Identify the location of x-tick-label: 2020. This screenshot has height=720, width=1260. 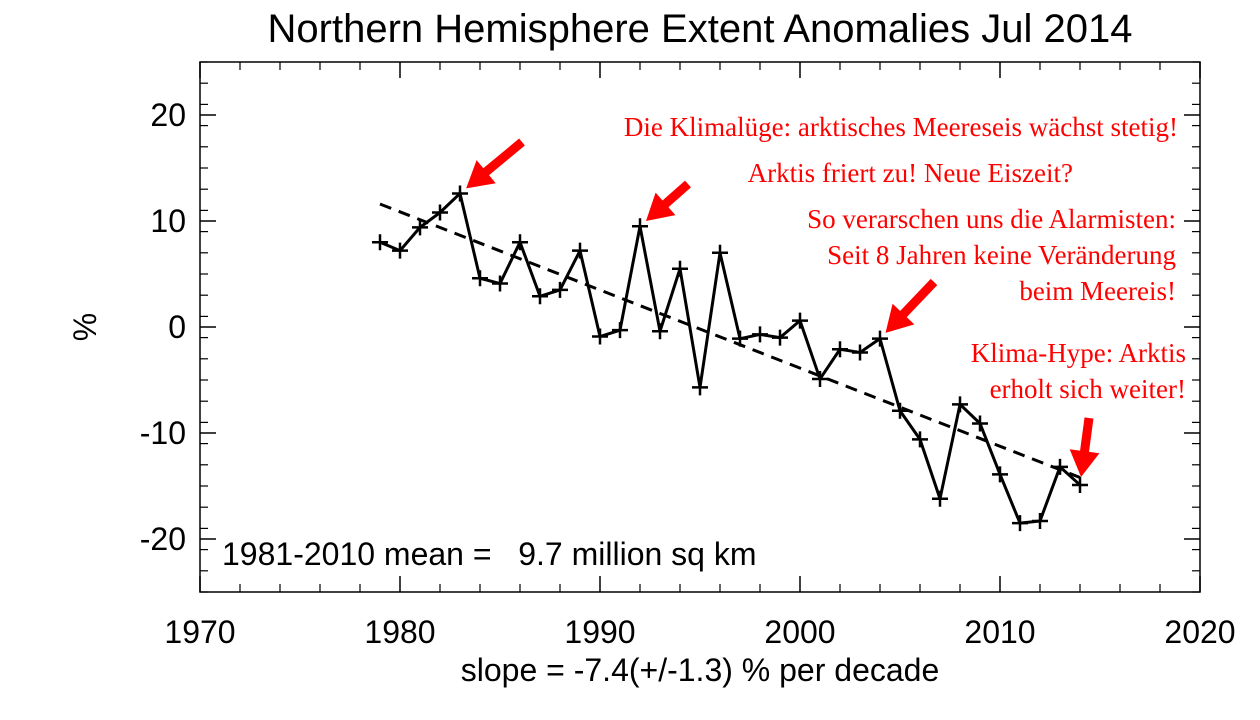
(1199, 632).